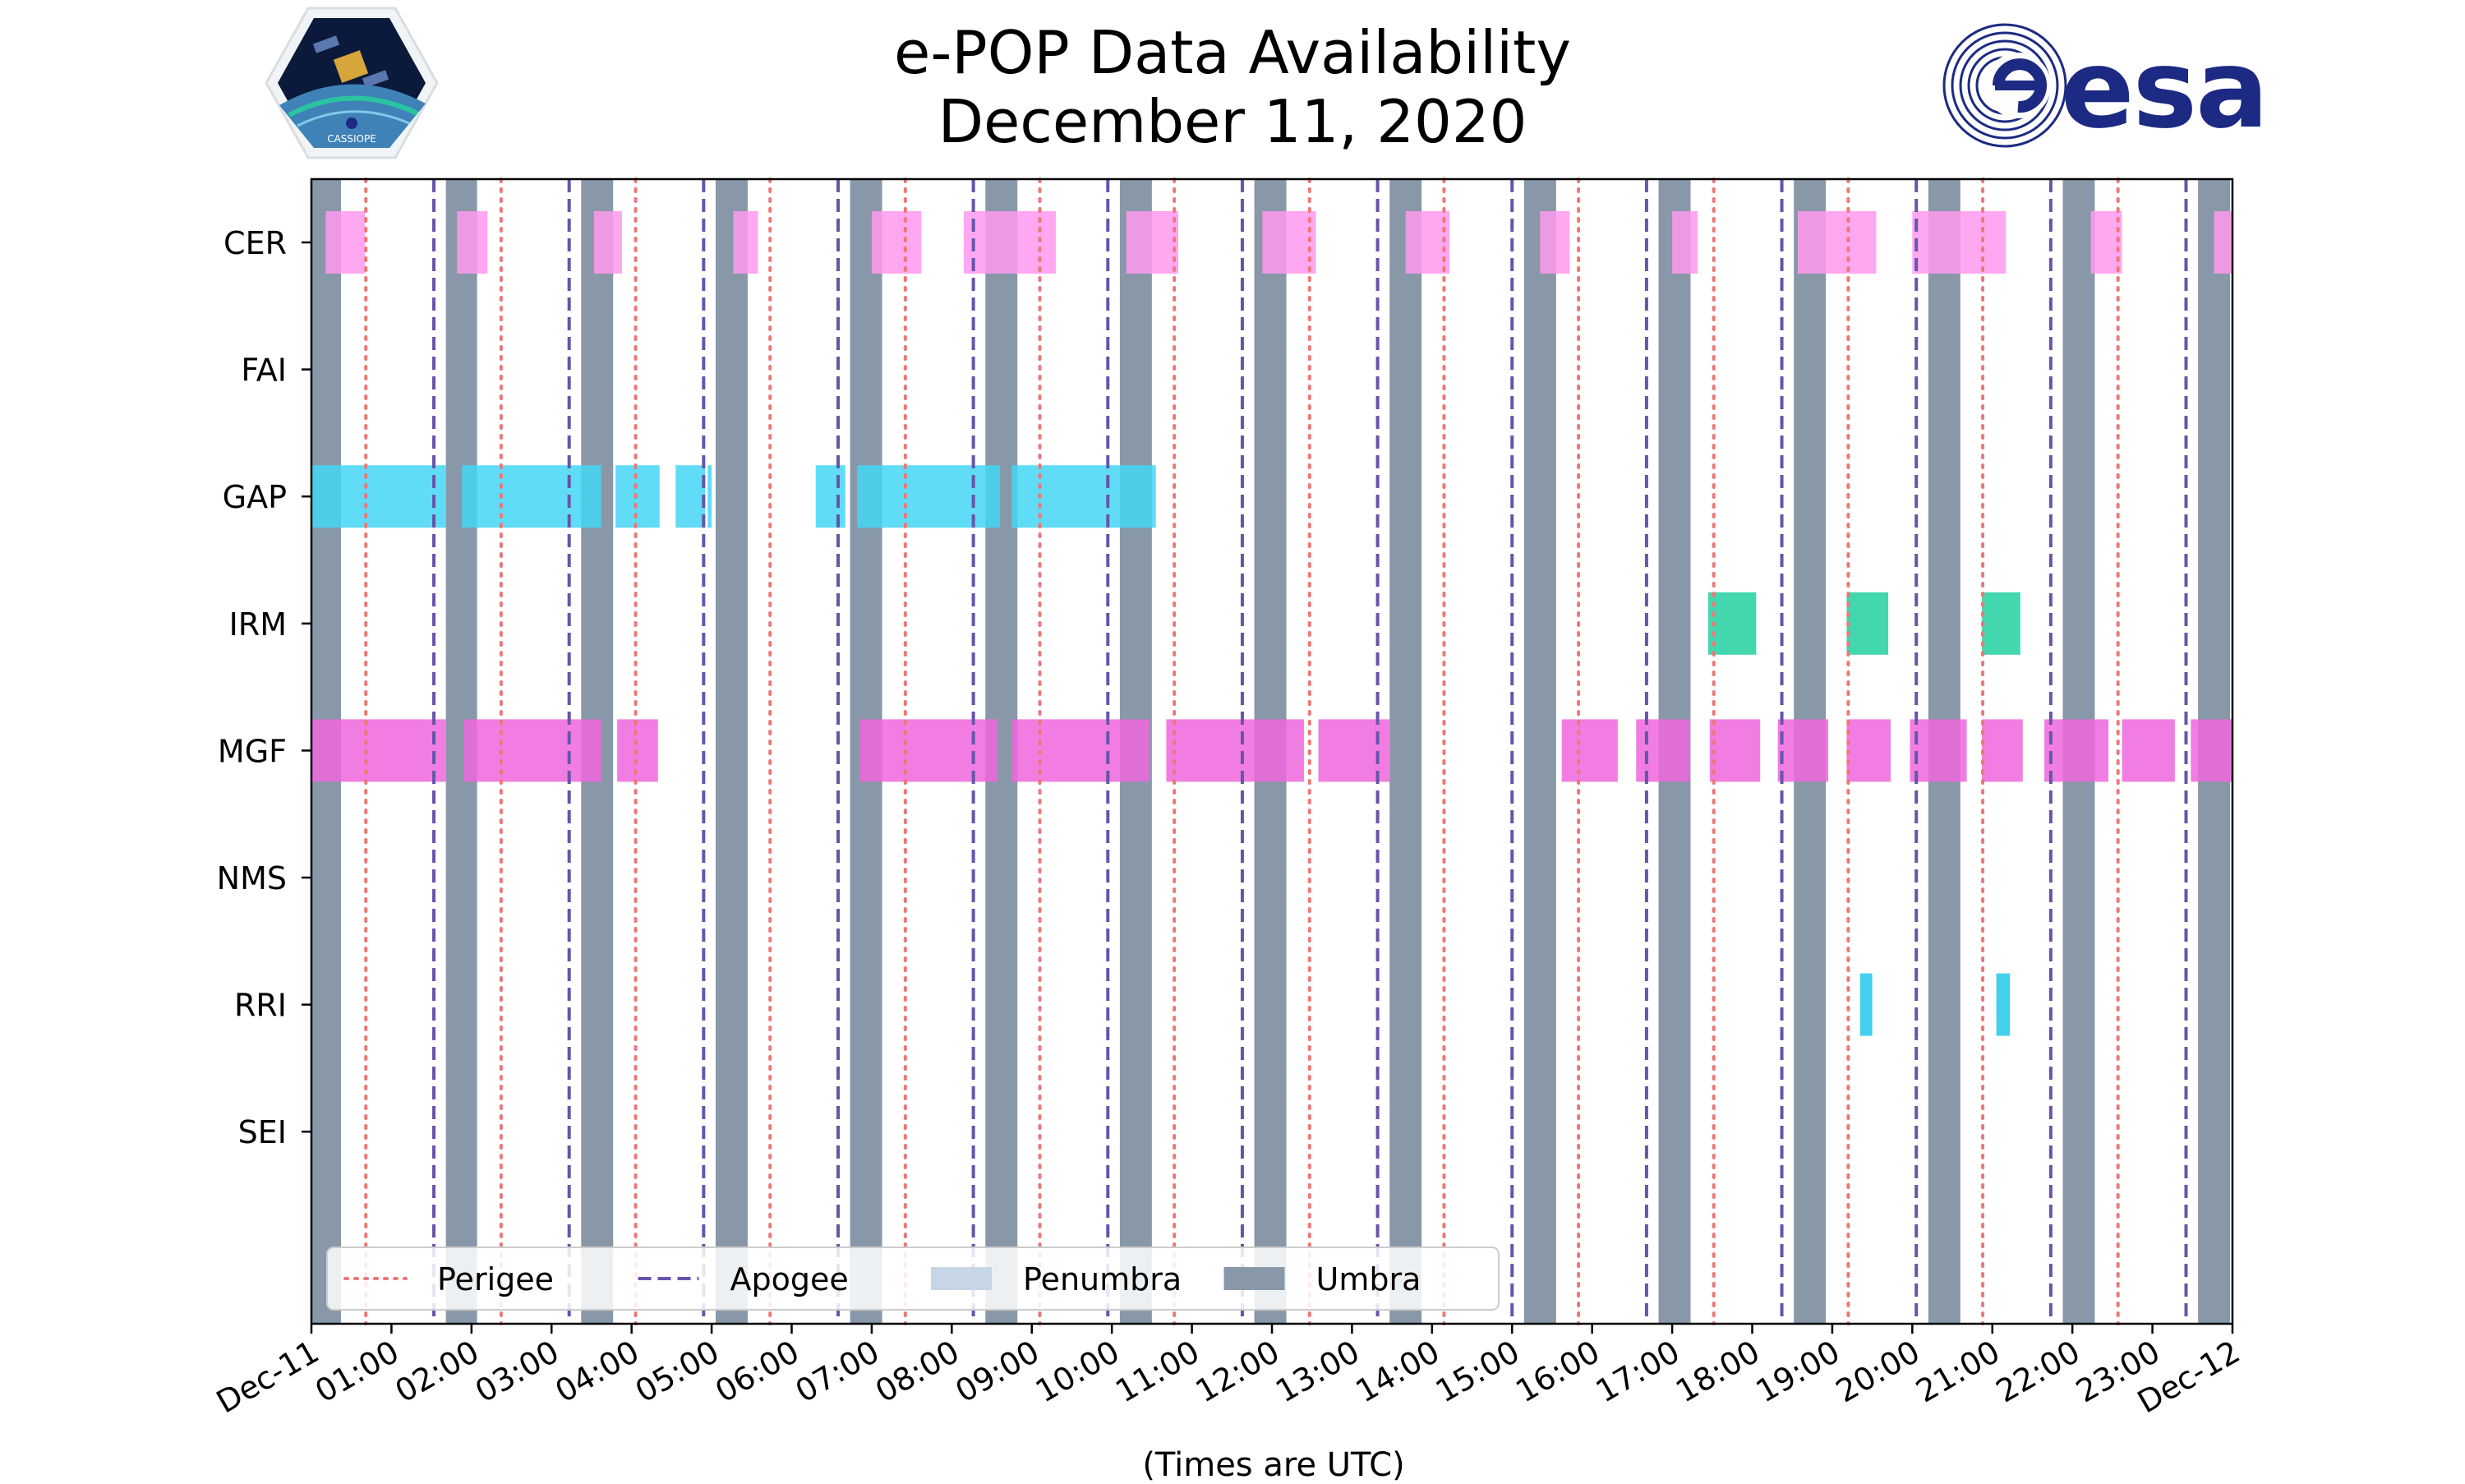 The height and width of the screenshot is (1484, 2465). Describe the element at coordinates (677, 1372) in the screenshot. I see `x-tick-label: 05:00` at that location.